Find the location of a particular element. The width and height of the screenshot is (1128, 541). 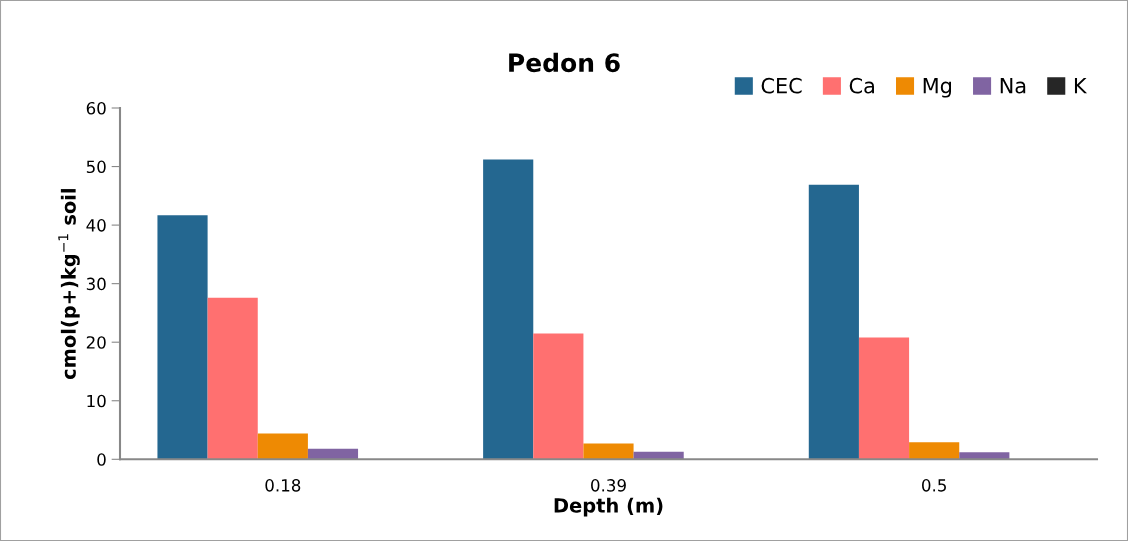

y-tick-label: 10 is located at coordinates (96, 401).